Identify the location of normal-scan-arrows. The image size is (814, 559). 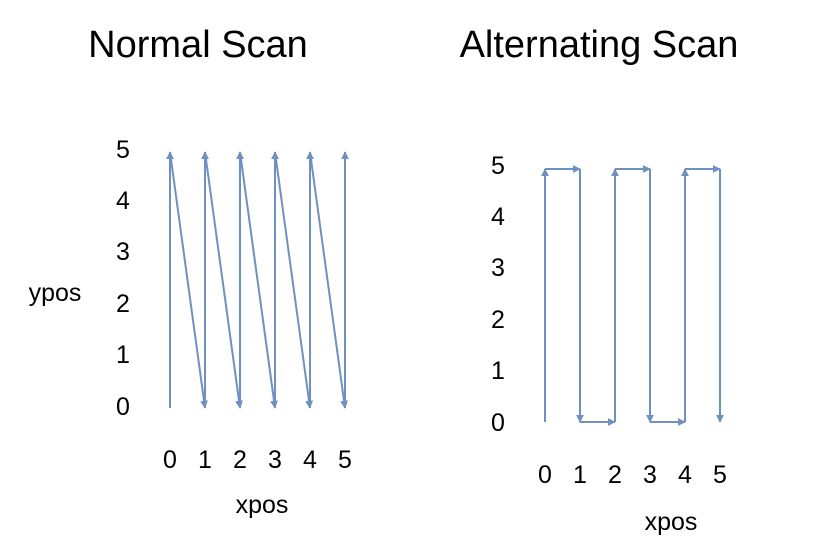
(257, 280).